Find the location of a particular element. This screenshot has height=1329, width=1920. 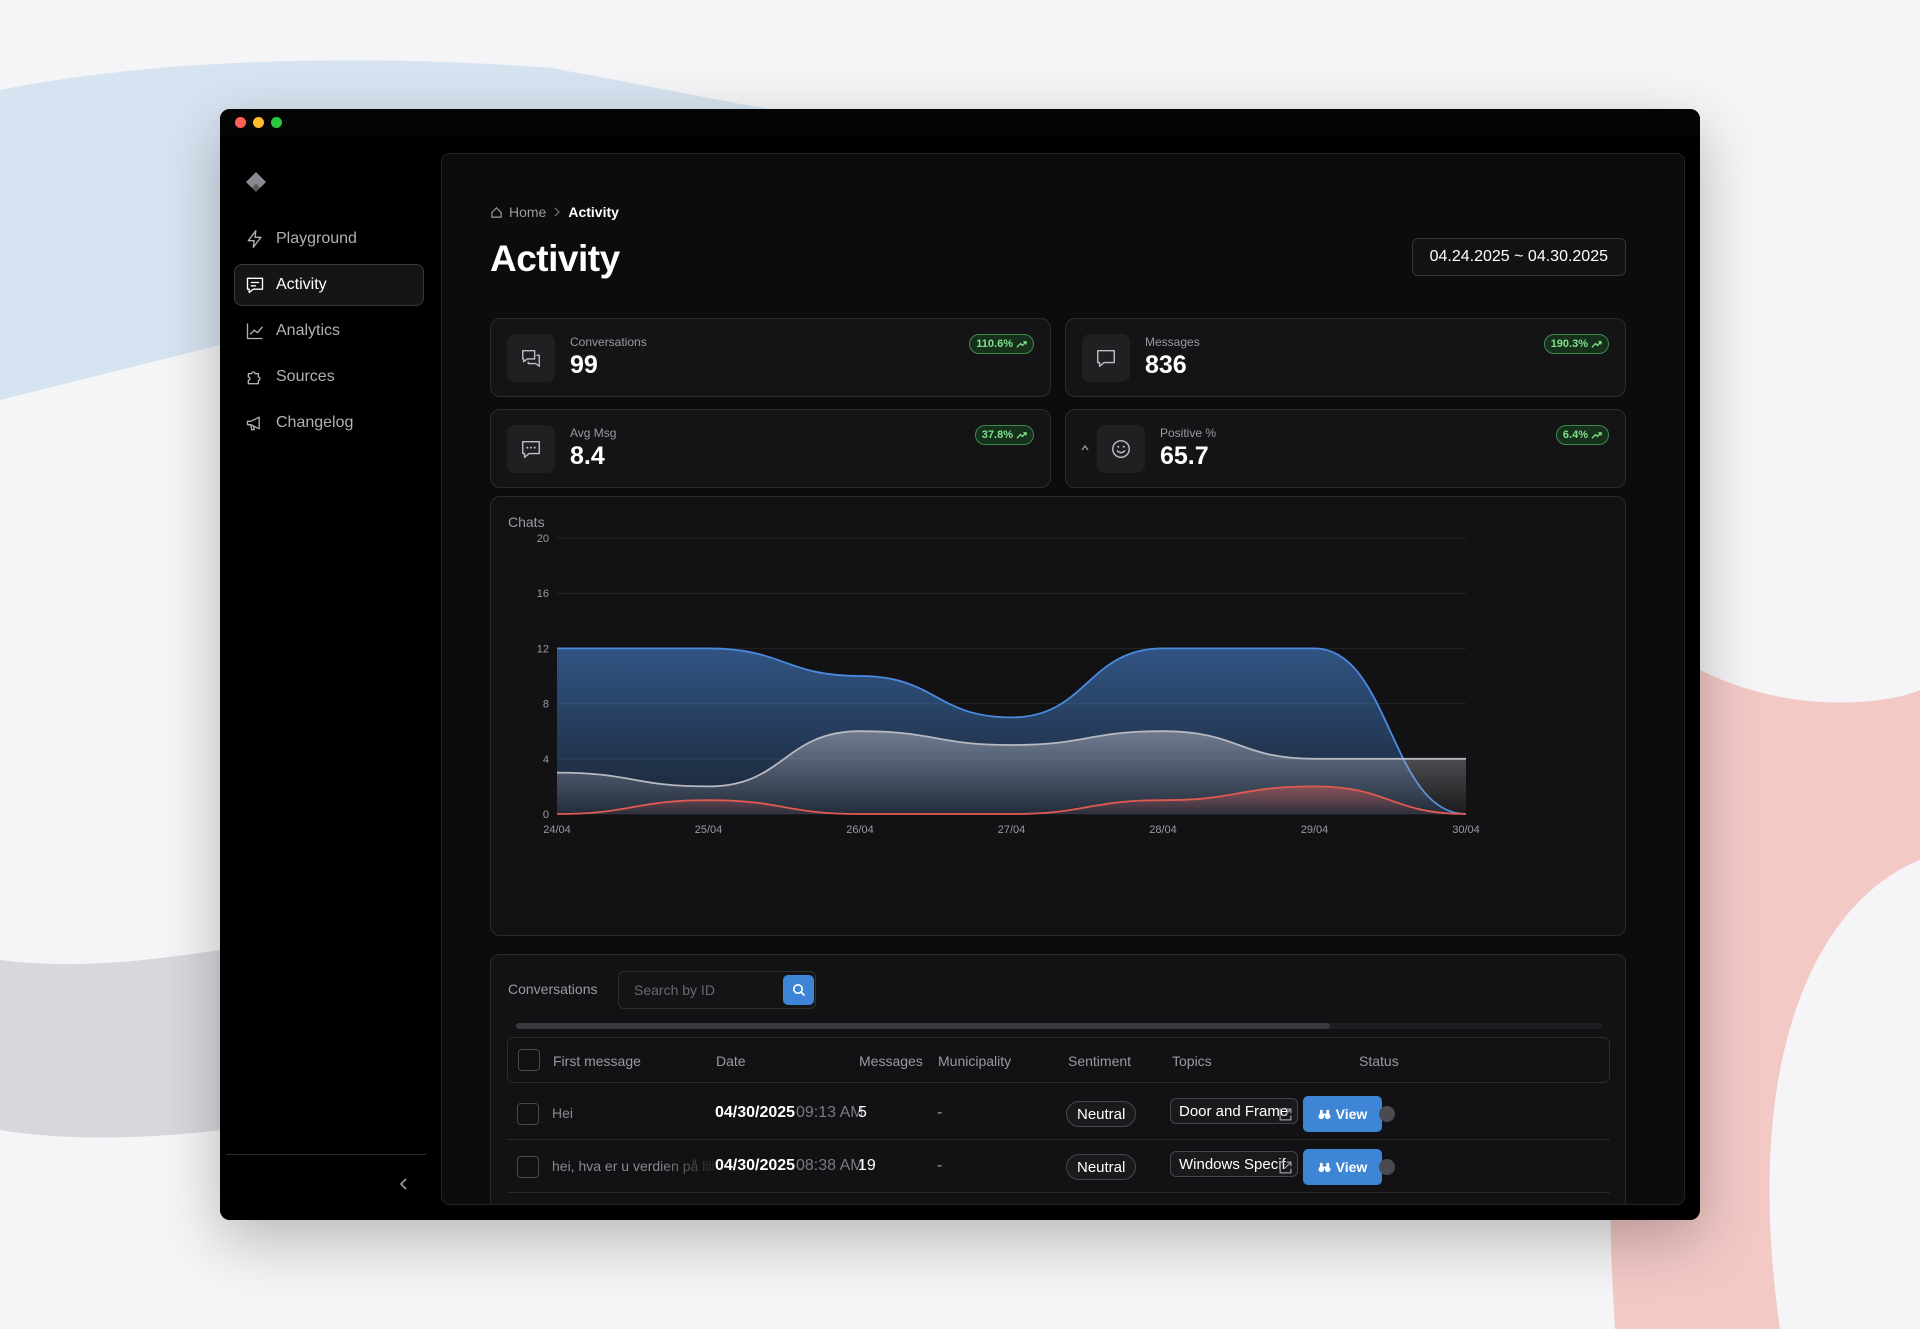

messages-icon is located at coordinates (531, 358).